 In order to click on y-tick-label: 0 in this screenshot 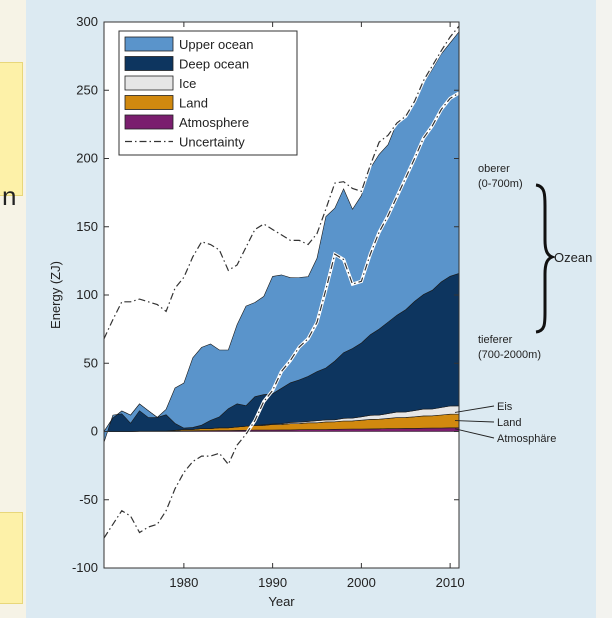, I will do `click(94, 431)`.